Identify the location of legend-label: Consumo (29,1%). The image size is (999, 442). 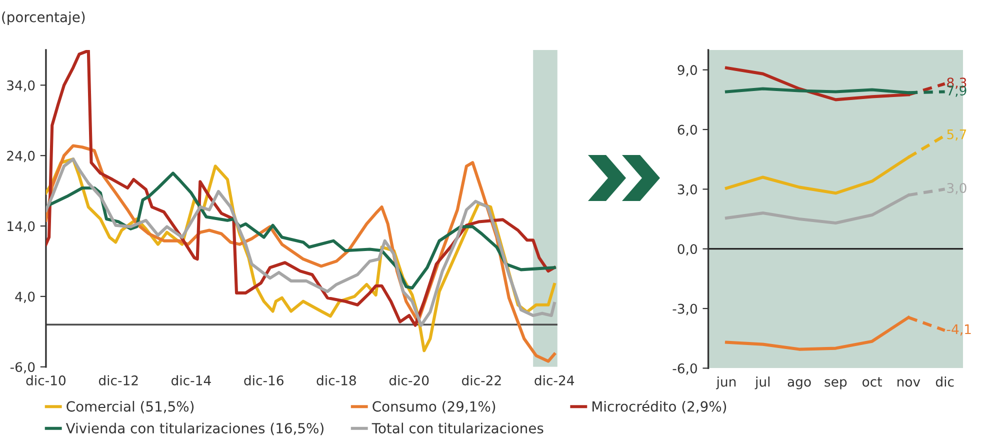
(434, 407).